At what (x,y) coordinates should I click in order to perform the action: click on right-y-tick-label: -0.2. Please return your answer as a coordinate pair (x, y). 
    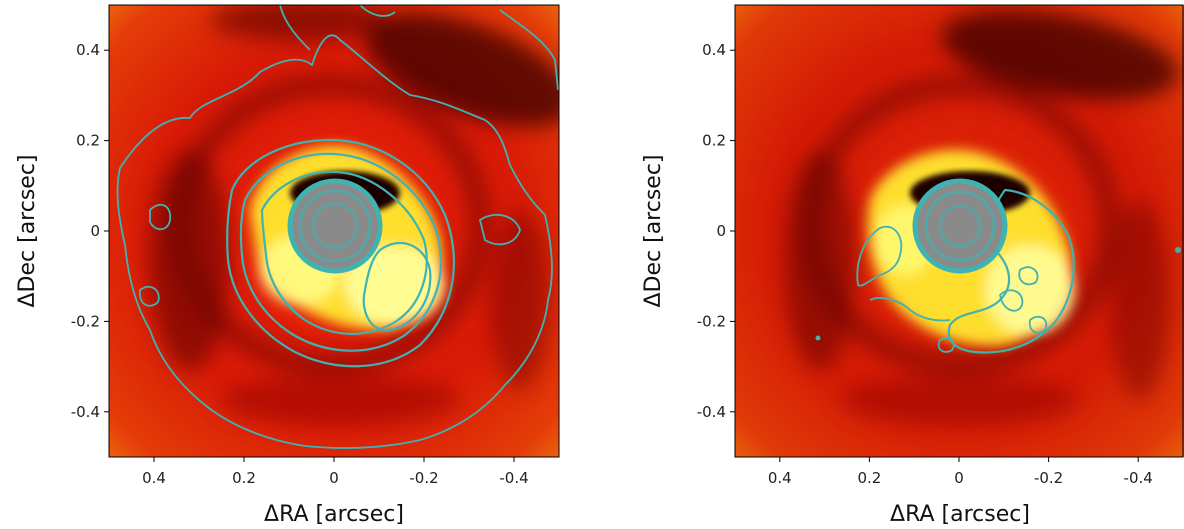
    Looking at the image, I should click on (711, 321).